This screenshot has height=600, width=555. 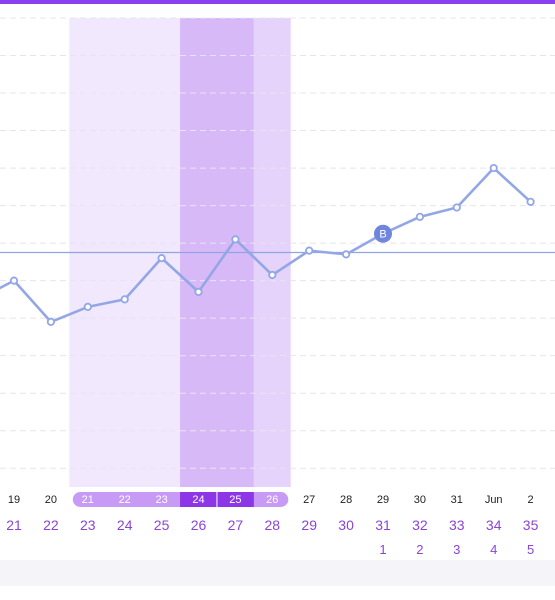 I want to click on cycle-day-label: 25, so click(x=162, y=525).